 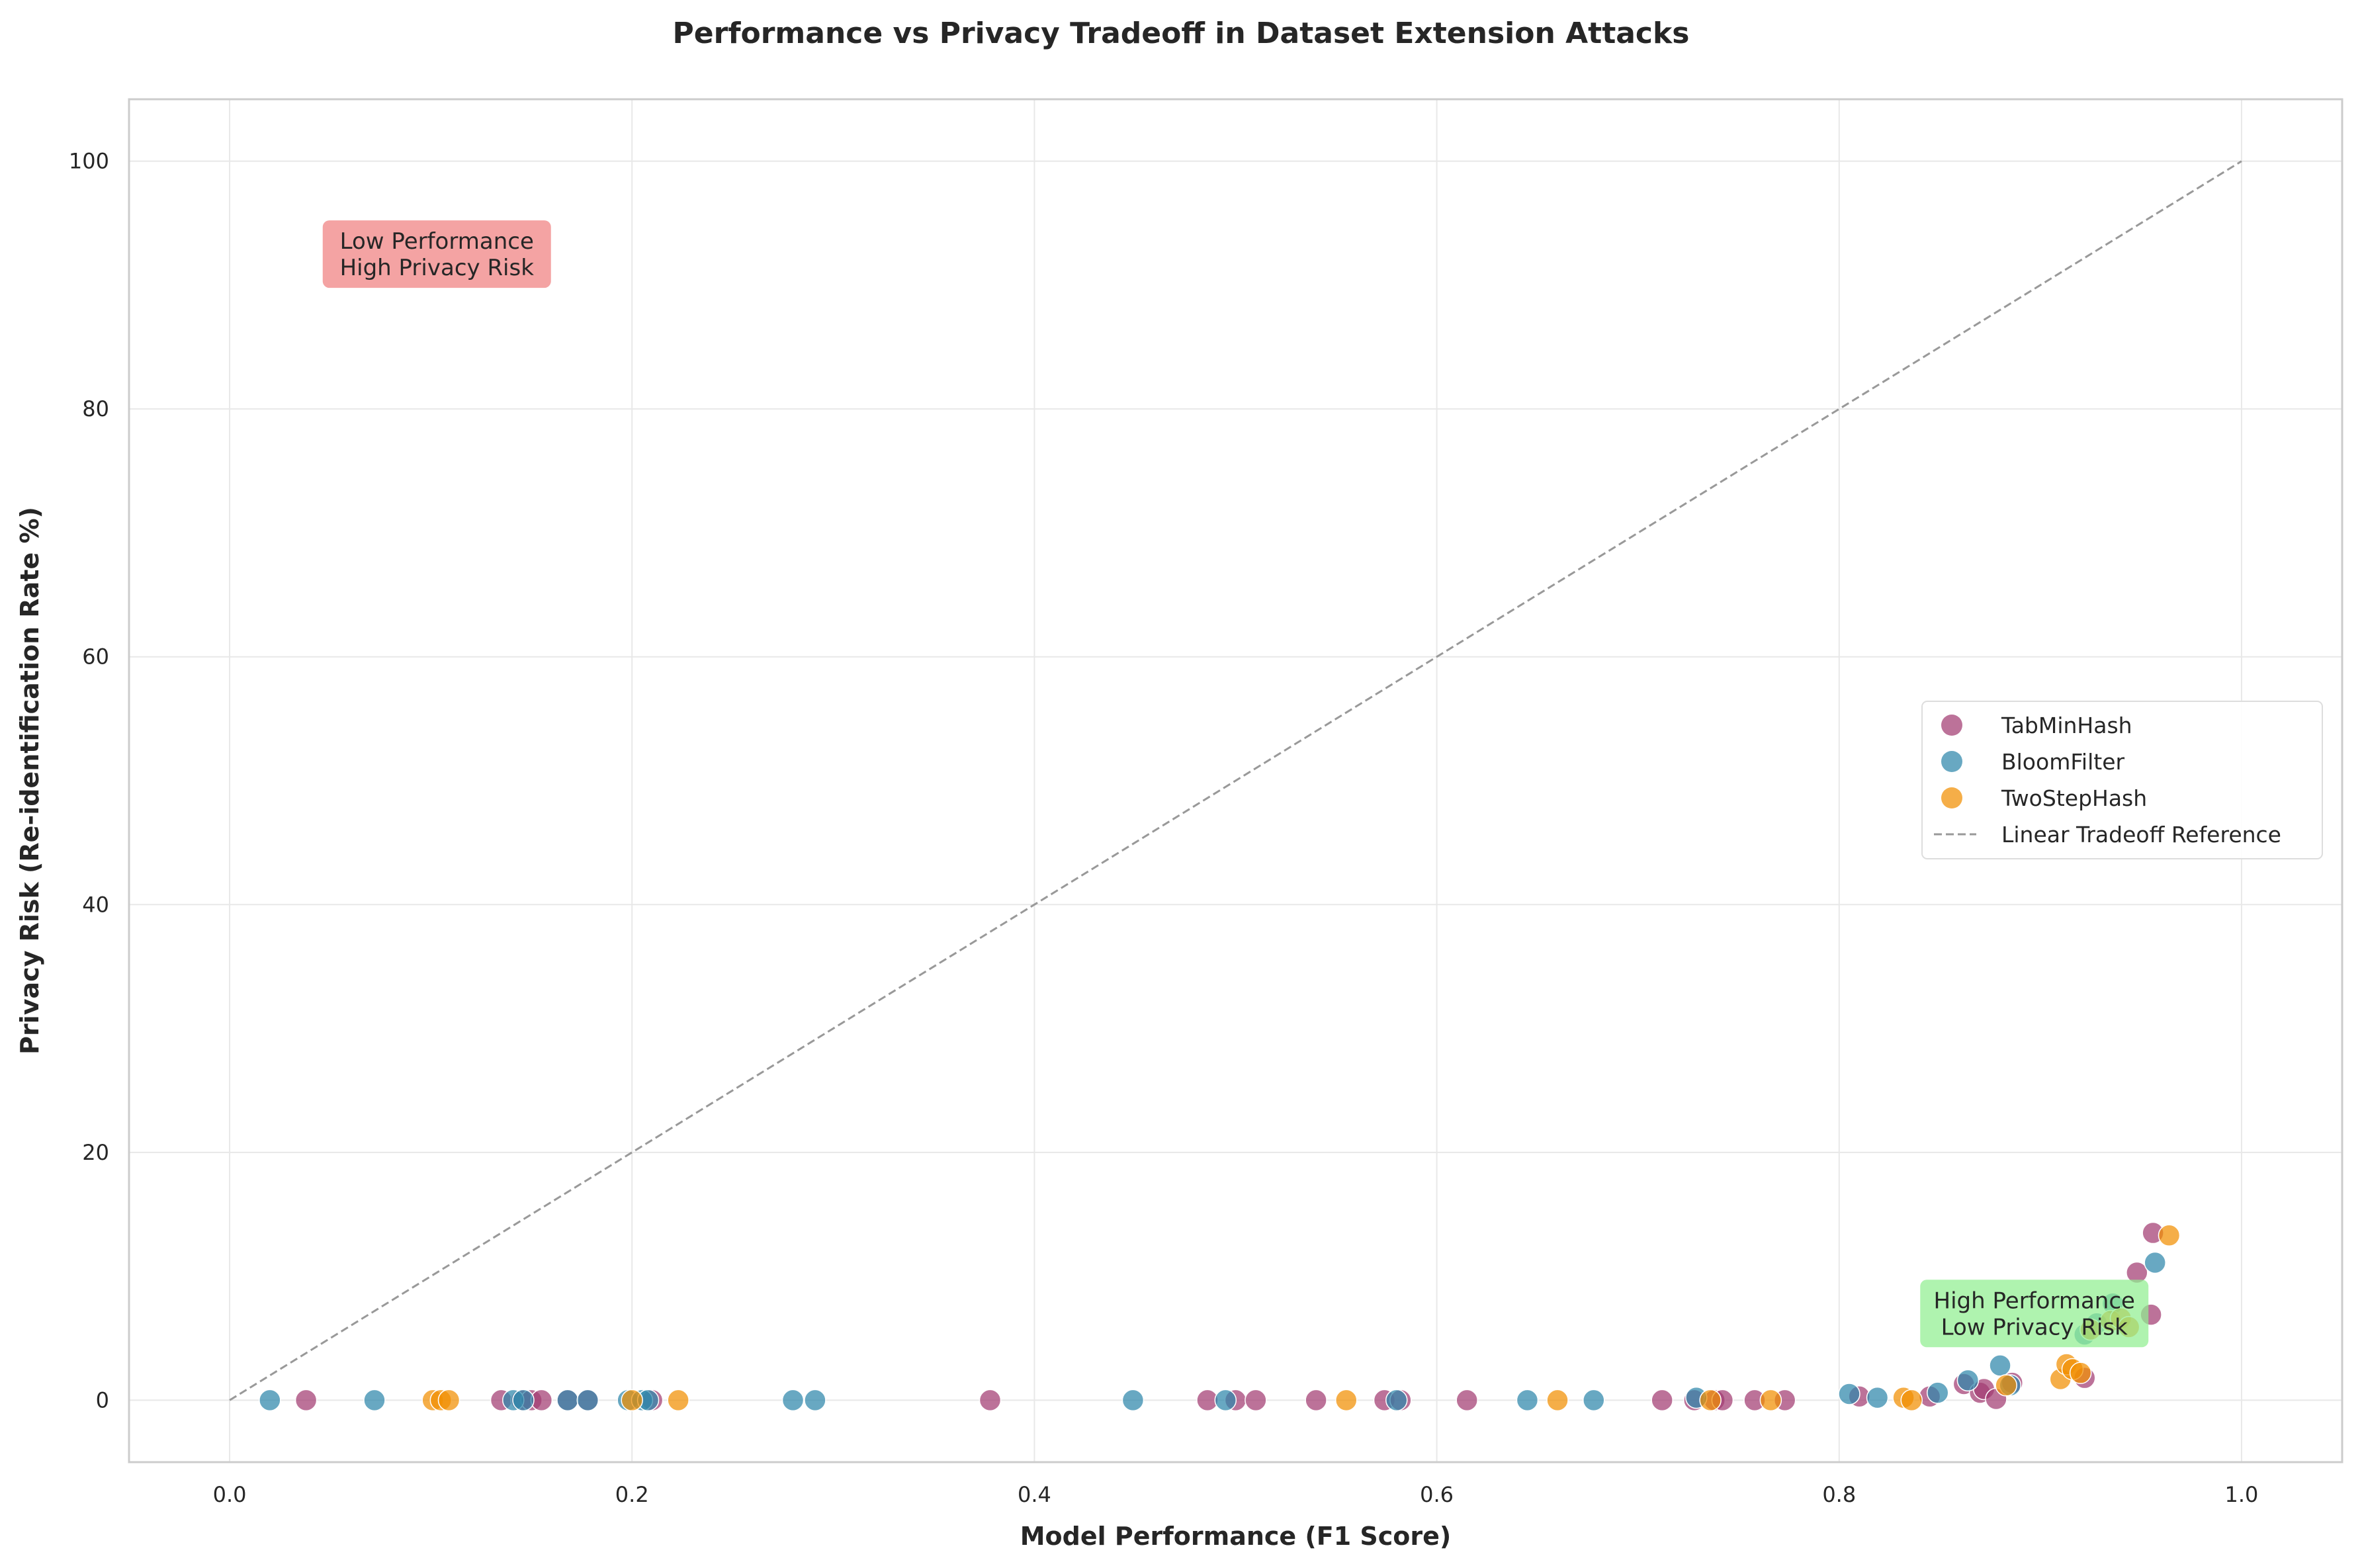 What do you see at coordinates (102, 1400) in the screenshot?
I see `y-tick-label: 0` at bounding box center [102, 1400].